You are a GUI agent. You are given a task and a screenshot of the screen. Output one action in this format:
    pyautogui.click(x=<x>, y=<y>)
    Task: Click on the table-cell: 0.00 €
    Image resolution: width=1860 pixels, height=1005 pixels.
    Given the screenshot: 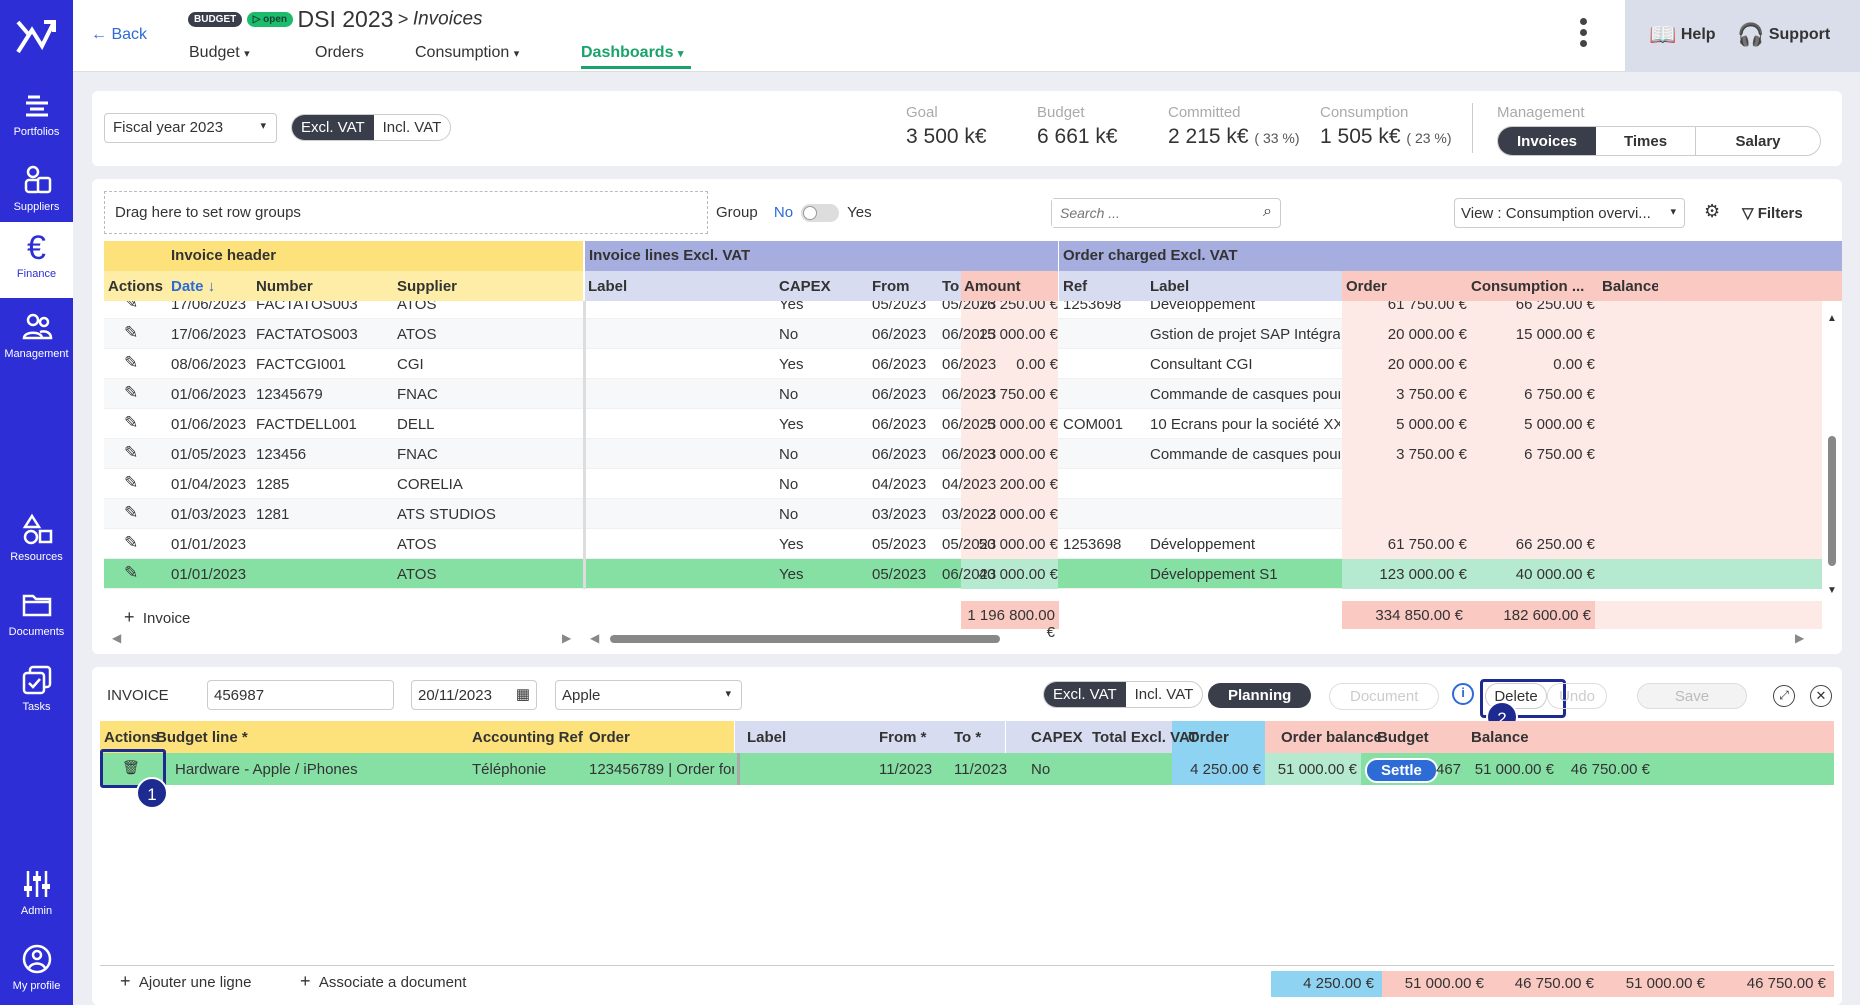 What is the action you would take?
    pyautogui.click(x=1574, y=364)
    